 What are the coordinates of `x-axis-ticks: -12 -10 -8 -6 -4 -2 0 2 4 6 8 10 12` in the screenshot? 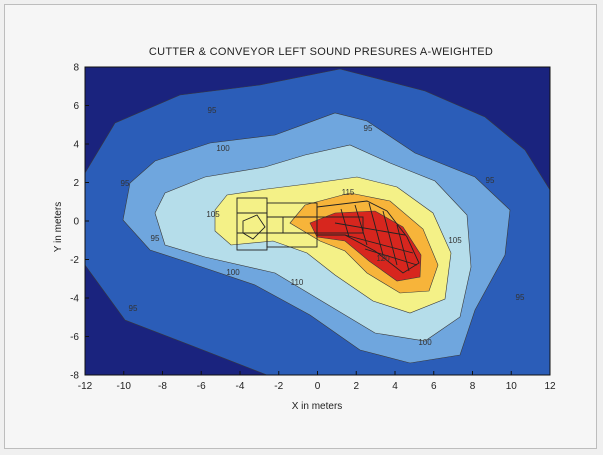 It's located at (317, 381).